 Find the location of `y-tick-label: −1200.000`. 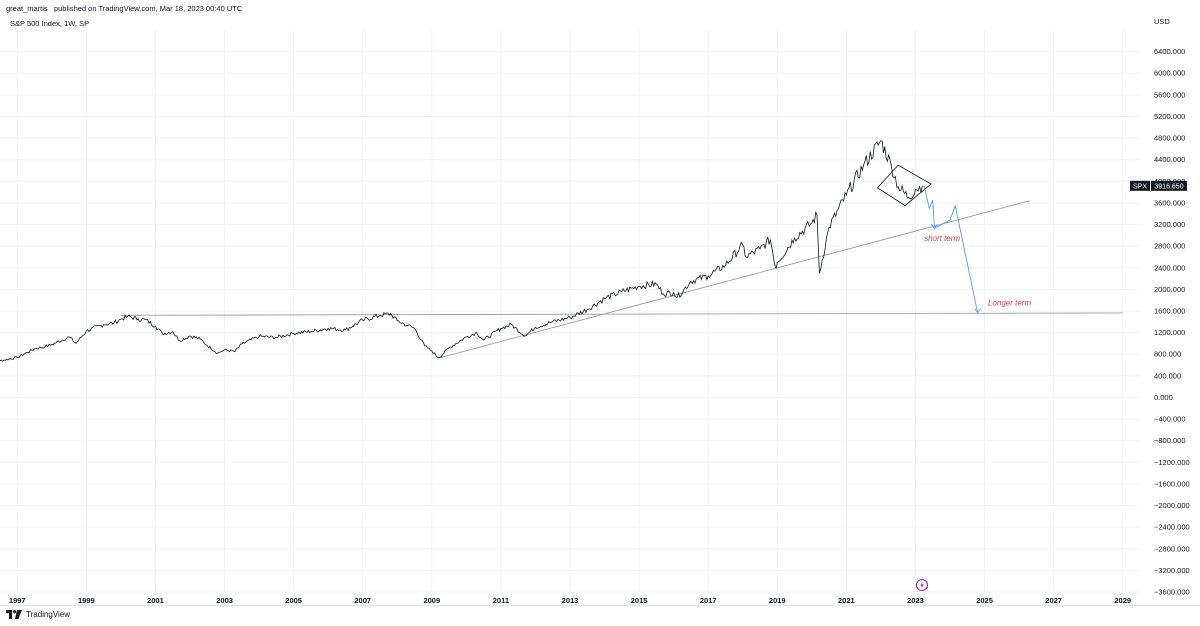

y-tick-label: −1200.000 is located at coordinates (1172, 462).